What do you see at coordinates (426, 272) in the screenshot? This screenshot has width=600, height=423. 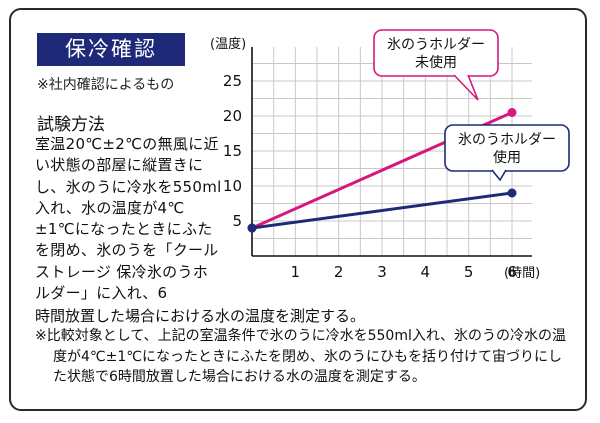 I see `x-tick-label: 4` at bounding box center [426, 272].